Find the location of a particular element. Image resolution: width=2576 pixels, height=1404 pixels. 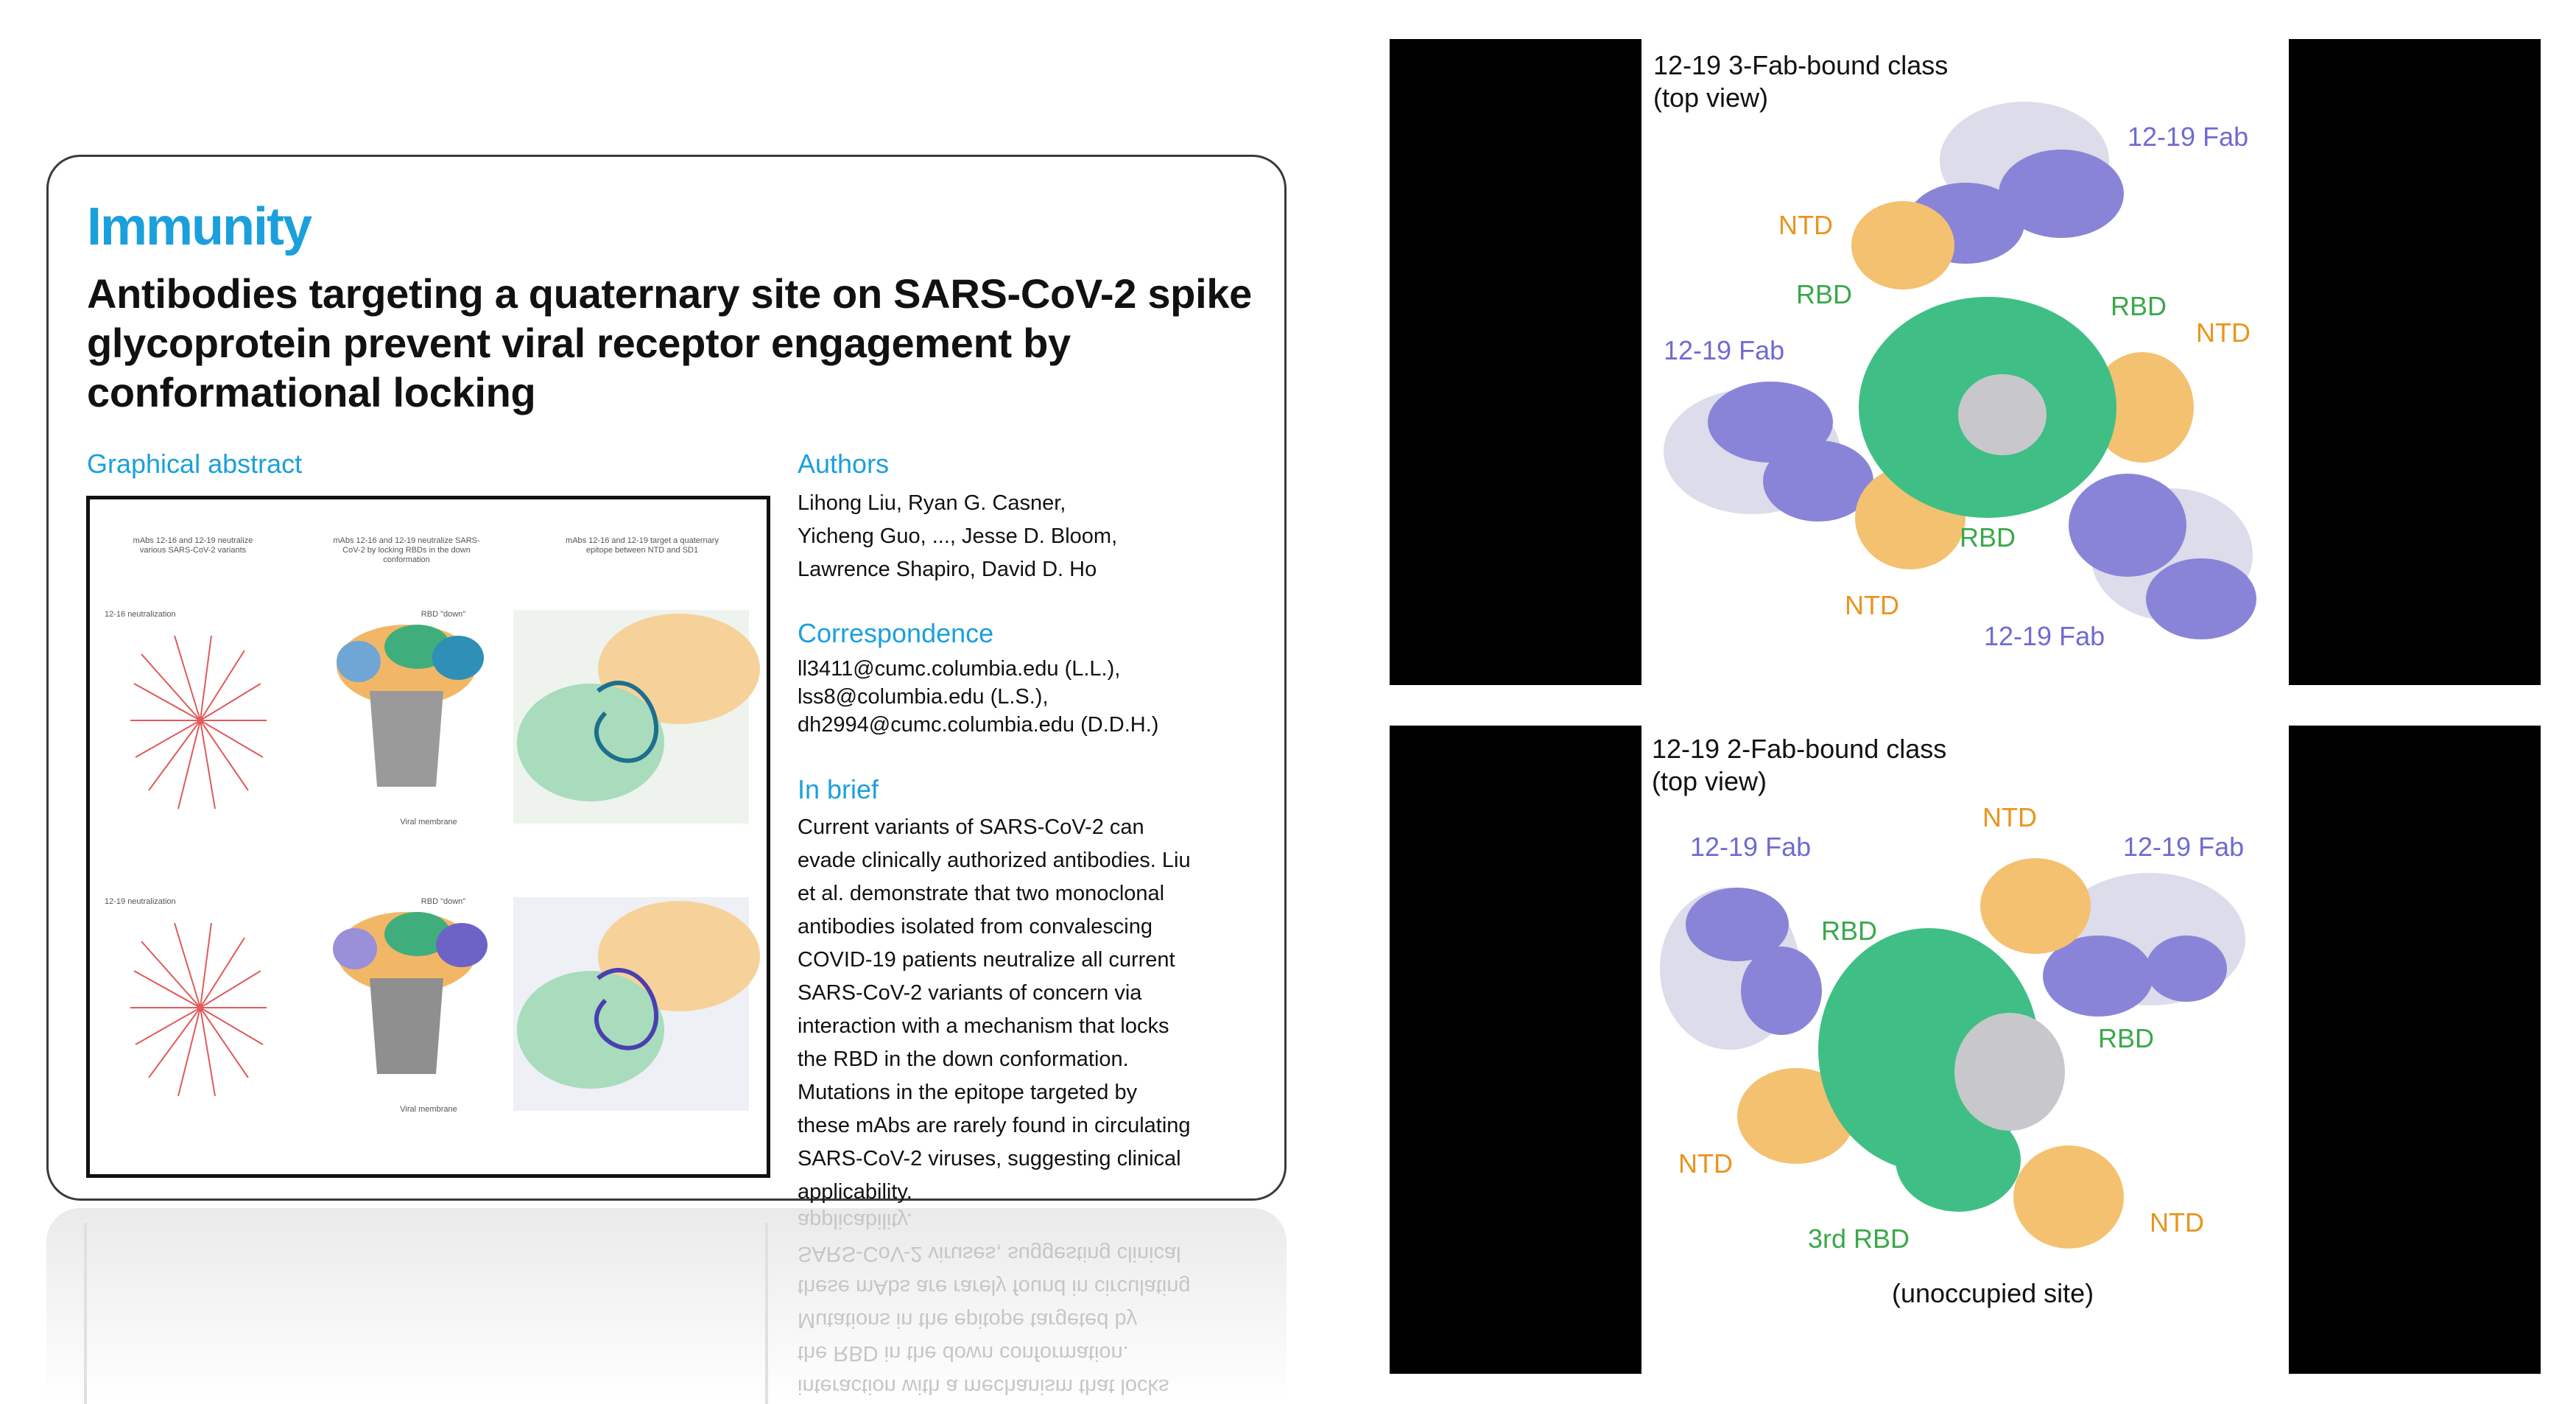

inbrief-line: Current variants of SARS-CoV-2 can is located at coordinates (971, 827).